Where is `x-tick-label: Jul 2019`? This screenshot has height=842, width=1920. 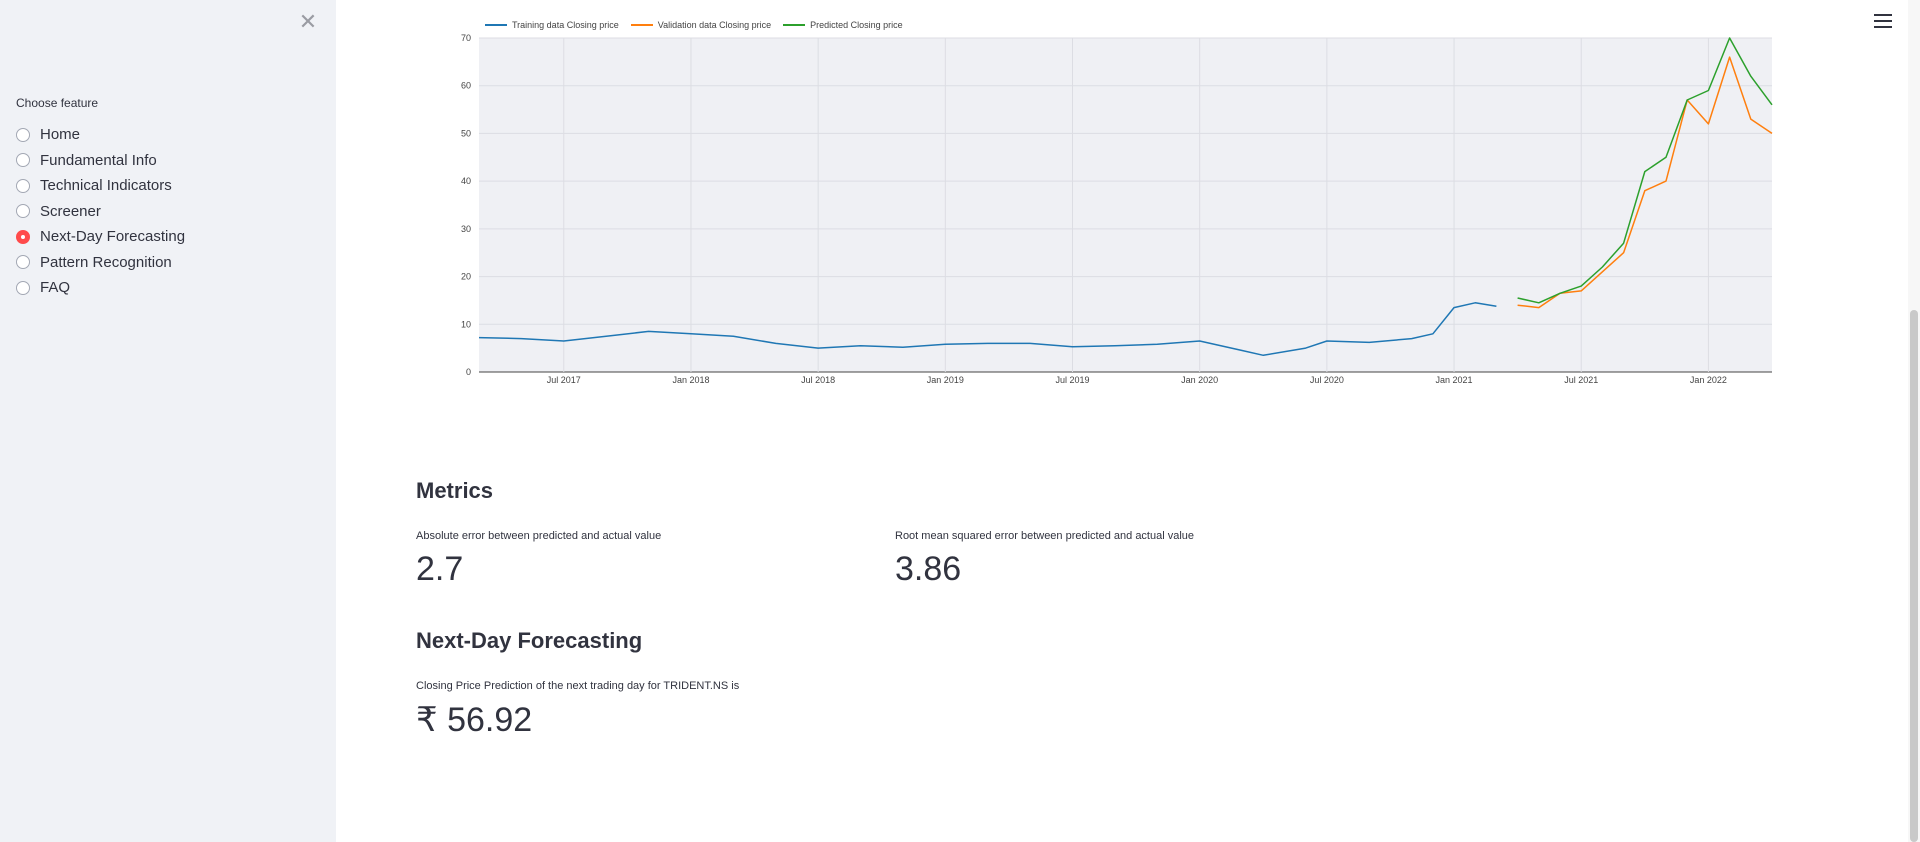 x-tick-label: Jul 2019 is located at coordinates (1072, 380).